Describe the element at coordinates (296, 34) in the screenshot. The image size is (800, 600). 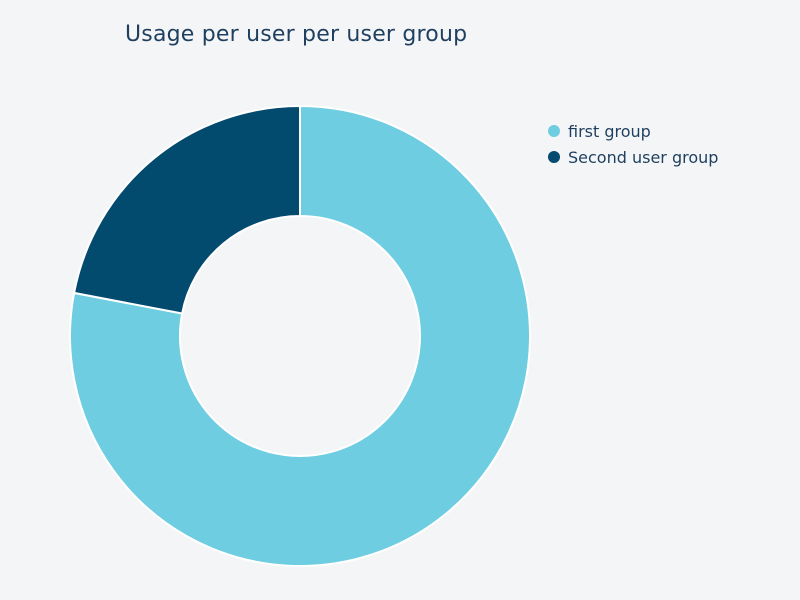
I see `chart-title: Usage per user per user group` at that location.